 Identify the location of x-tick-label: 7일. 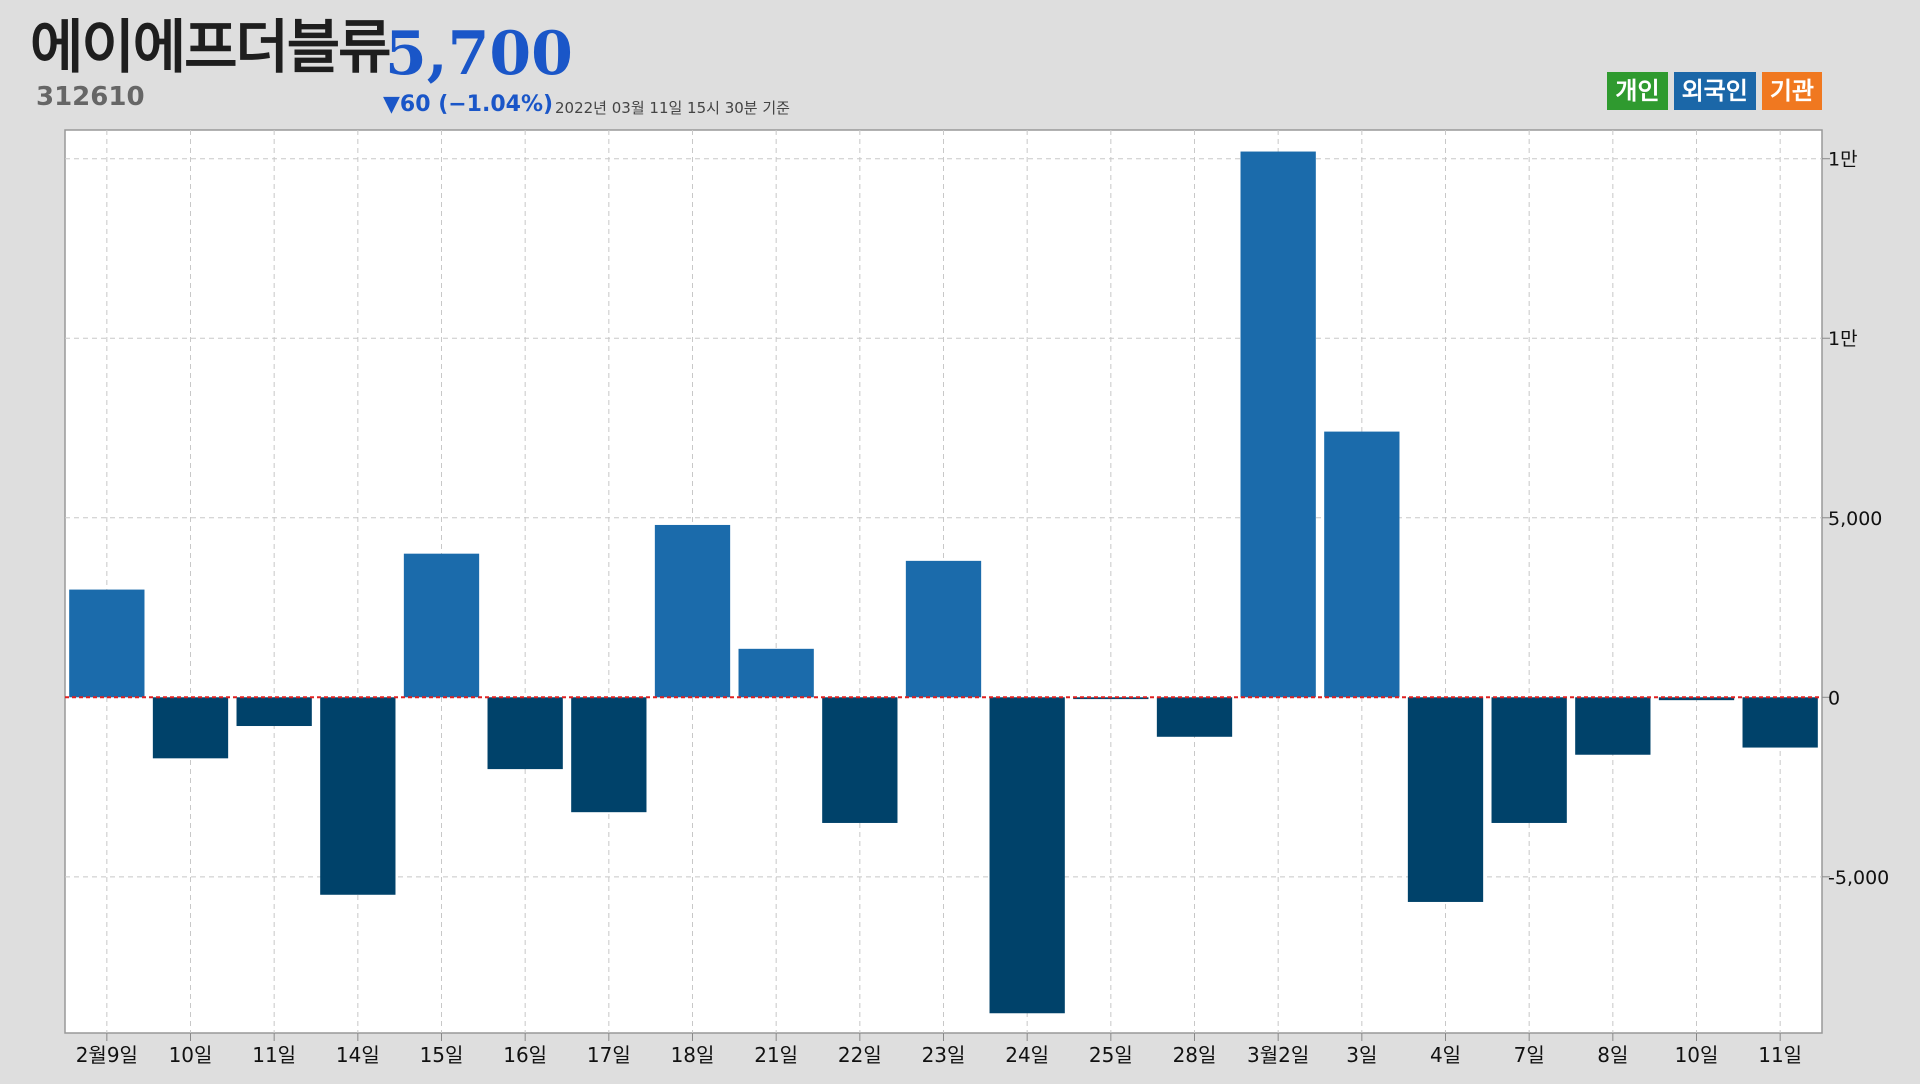
(1529, 1055).